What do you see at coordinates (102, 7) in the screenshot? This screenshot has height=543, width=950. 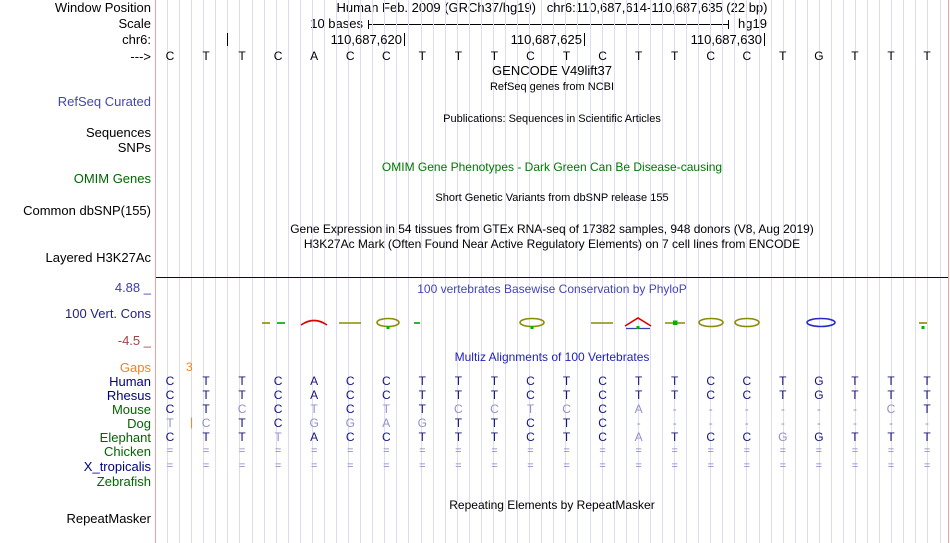 I see `window-position-label: Window Position` at bounding box center [102, 7].